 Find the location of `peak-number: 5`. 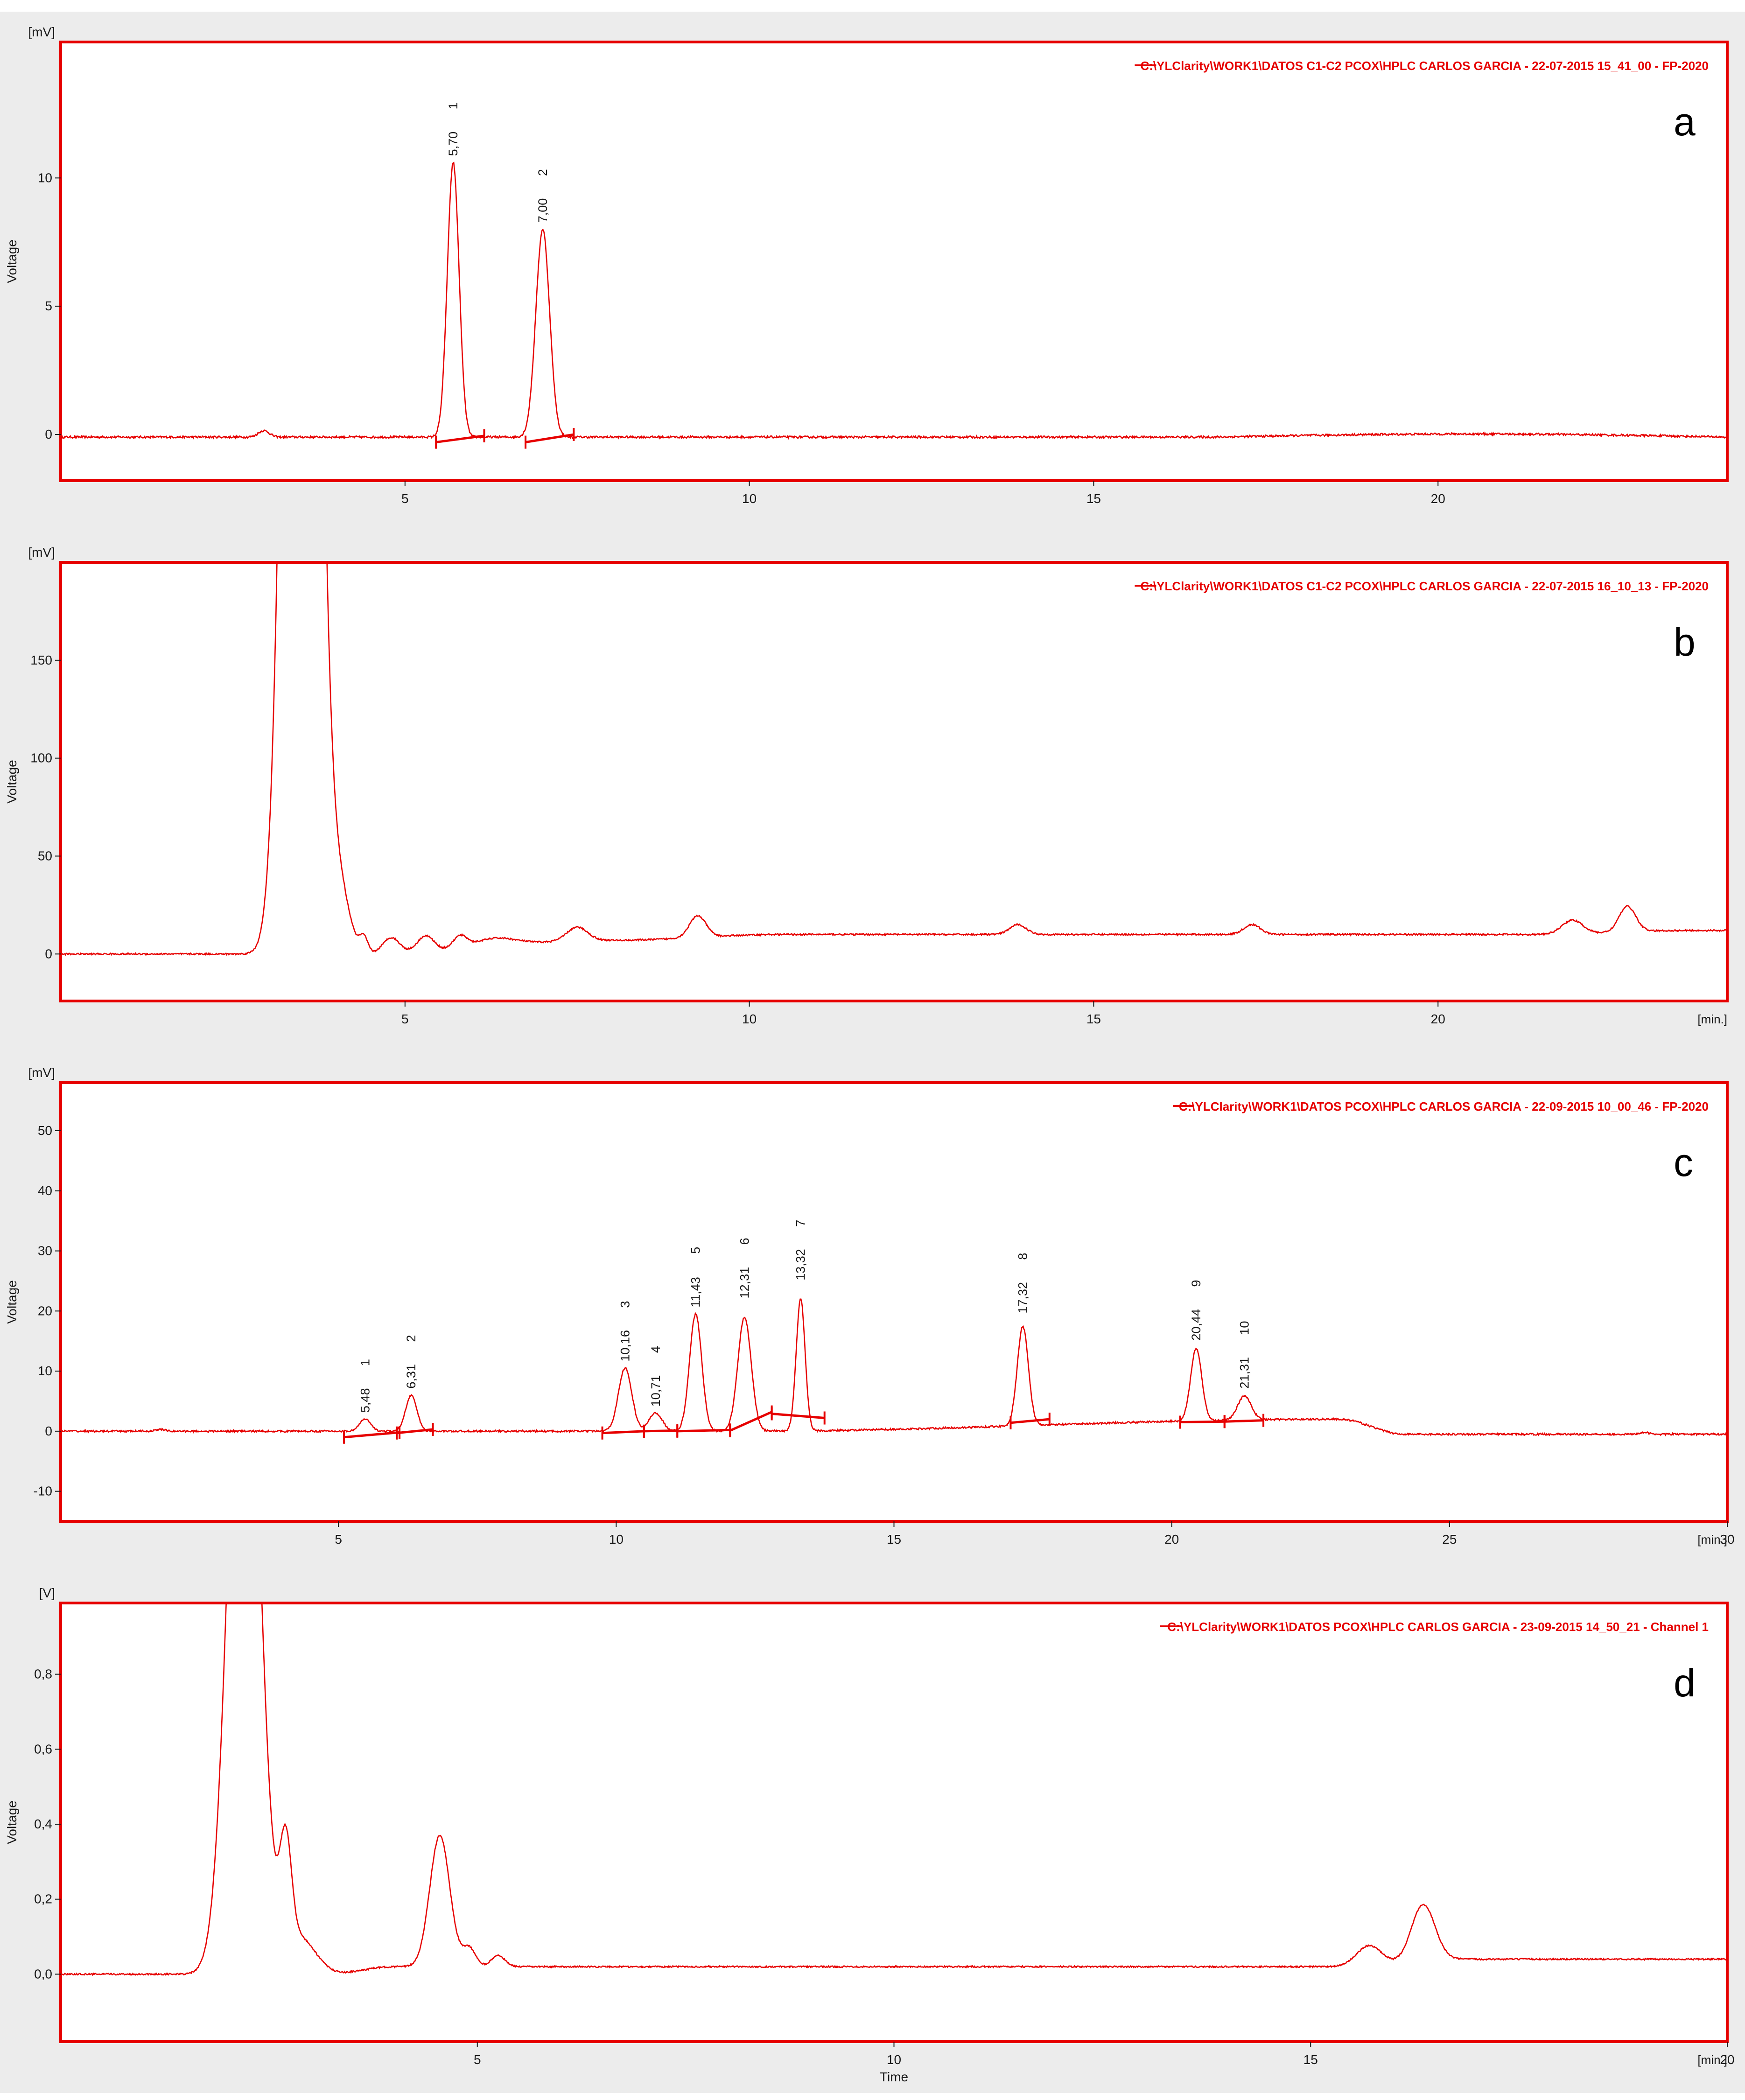

peak-number: 5 is located at coordinates (696, 1250).